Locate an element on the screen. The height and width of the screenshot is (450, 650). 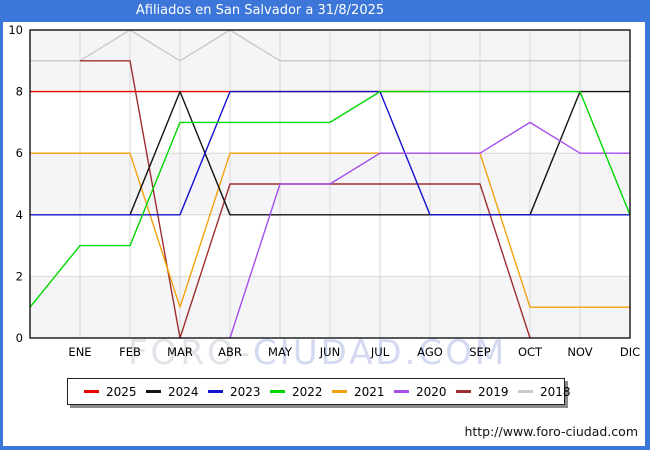
window-frame-bottom is located at coordinates (325, 448).